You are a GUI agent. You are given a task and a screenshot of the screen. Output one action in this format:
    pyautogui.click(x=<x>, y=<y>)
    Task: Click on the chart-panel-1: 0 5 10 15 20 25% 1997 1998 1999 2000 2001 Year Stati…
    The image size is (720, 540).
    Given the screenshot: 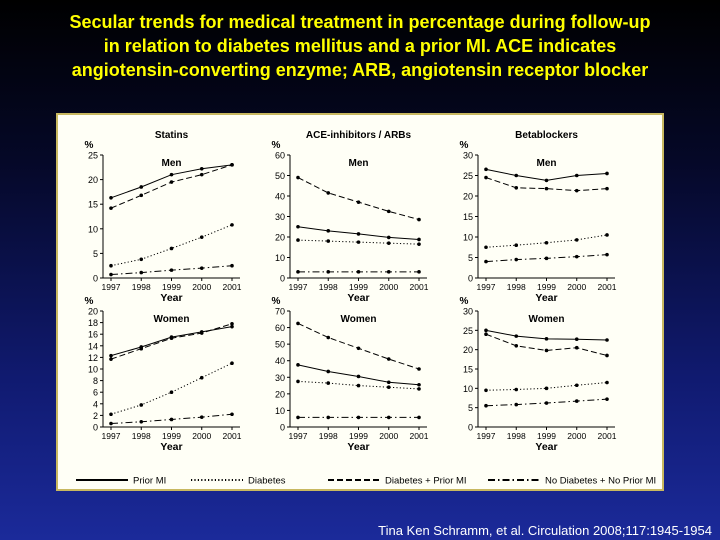 What is the action you would take?
    pyautogui.click(x=163, y=217)
    